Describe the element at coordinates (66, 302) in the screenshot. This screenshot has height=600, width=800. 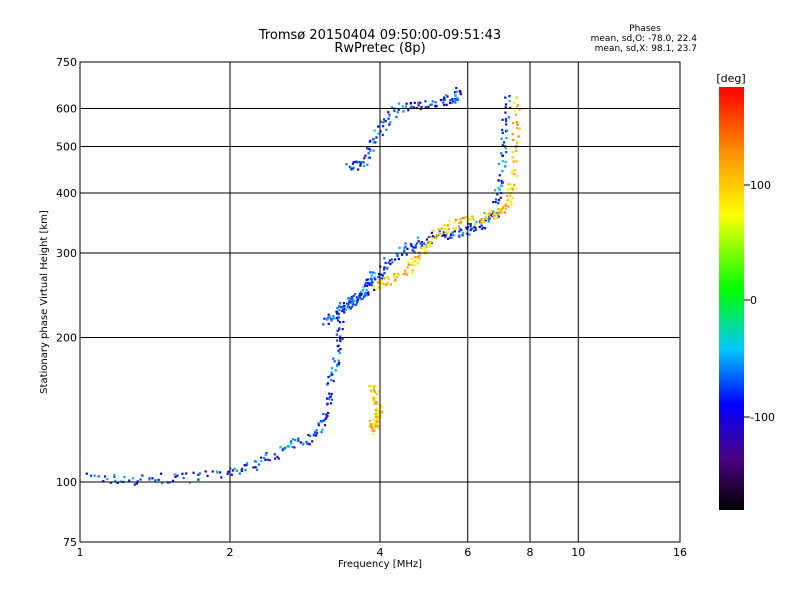
I see `y-axis-ticks: 75 100 200 300 400 500 600 750` at that location.